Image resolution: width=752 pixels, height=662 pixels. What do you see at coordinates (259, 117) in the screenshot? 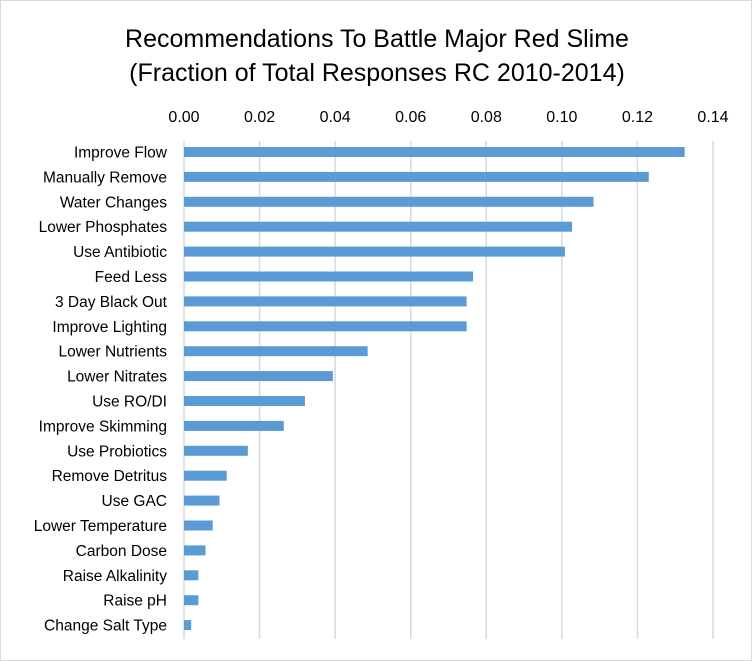
I see `x-tick-label: 0.02` at bounding box center [259, 117].